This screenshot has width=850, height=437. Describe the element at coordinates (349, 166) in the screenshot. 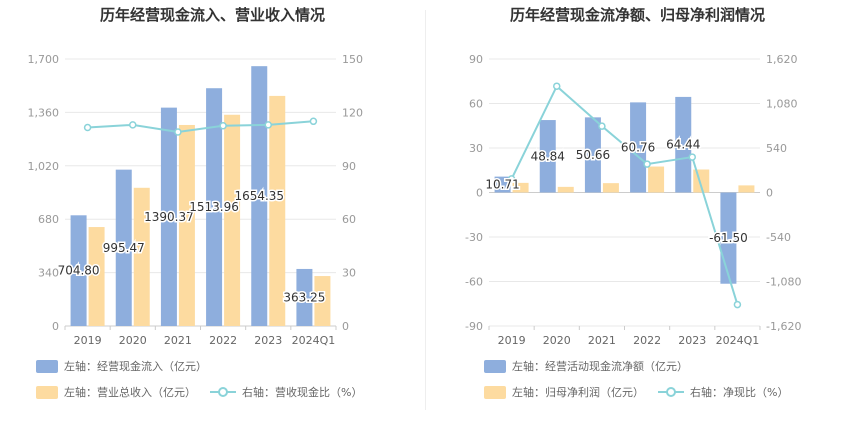

I see `right-axis-tick-label: 90` at that location.